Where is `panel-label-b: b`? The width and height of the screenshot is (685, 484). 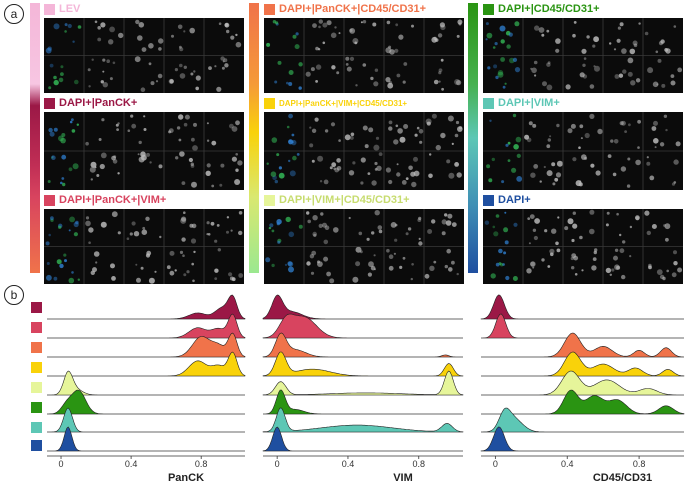
panel-label-b: b is located at coordinates (14, 295).